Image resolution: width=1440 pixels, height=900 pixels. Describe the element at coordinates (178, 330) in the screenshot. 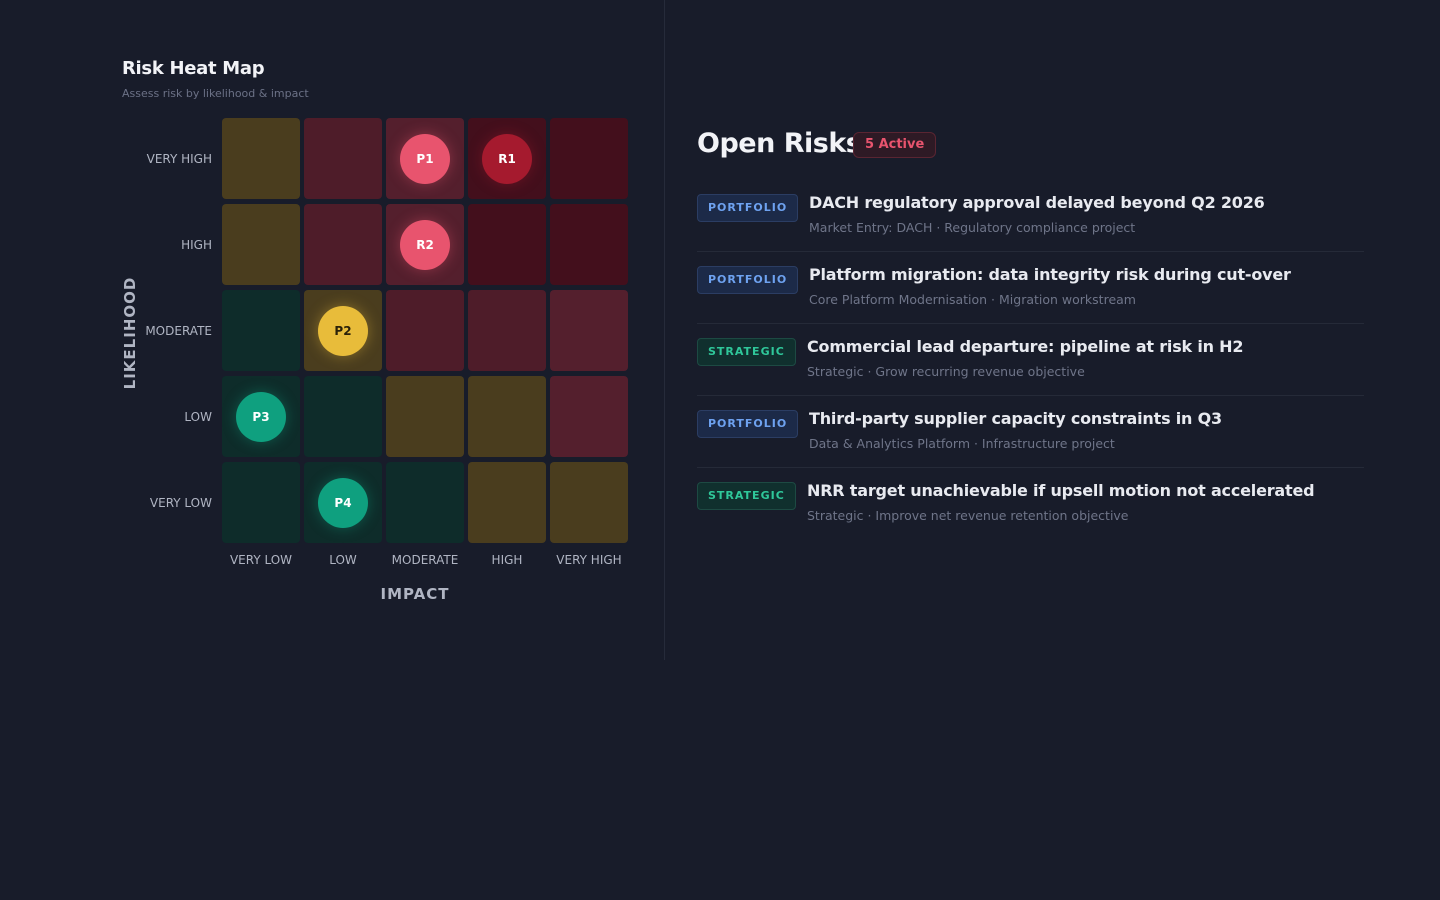

I see `likelihood-tick-label: MODERATE` at that location.